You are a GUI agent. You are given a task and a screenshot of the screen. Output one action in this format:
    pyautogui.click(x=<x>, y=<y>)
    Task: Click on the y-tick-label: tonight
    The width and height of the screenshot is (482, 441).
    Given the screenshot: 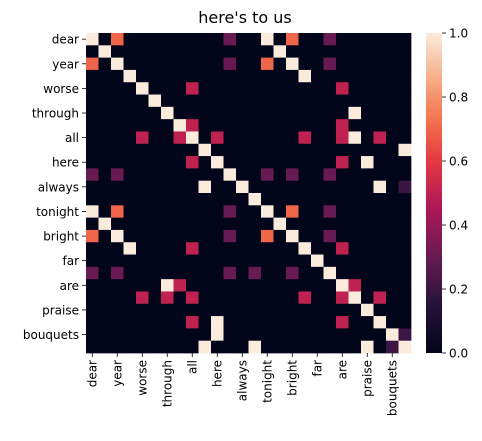 What is the action you would take?
    pyautogui.click(x=57, y=212)
    